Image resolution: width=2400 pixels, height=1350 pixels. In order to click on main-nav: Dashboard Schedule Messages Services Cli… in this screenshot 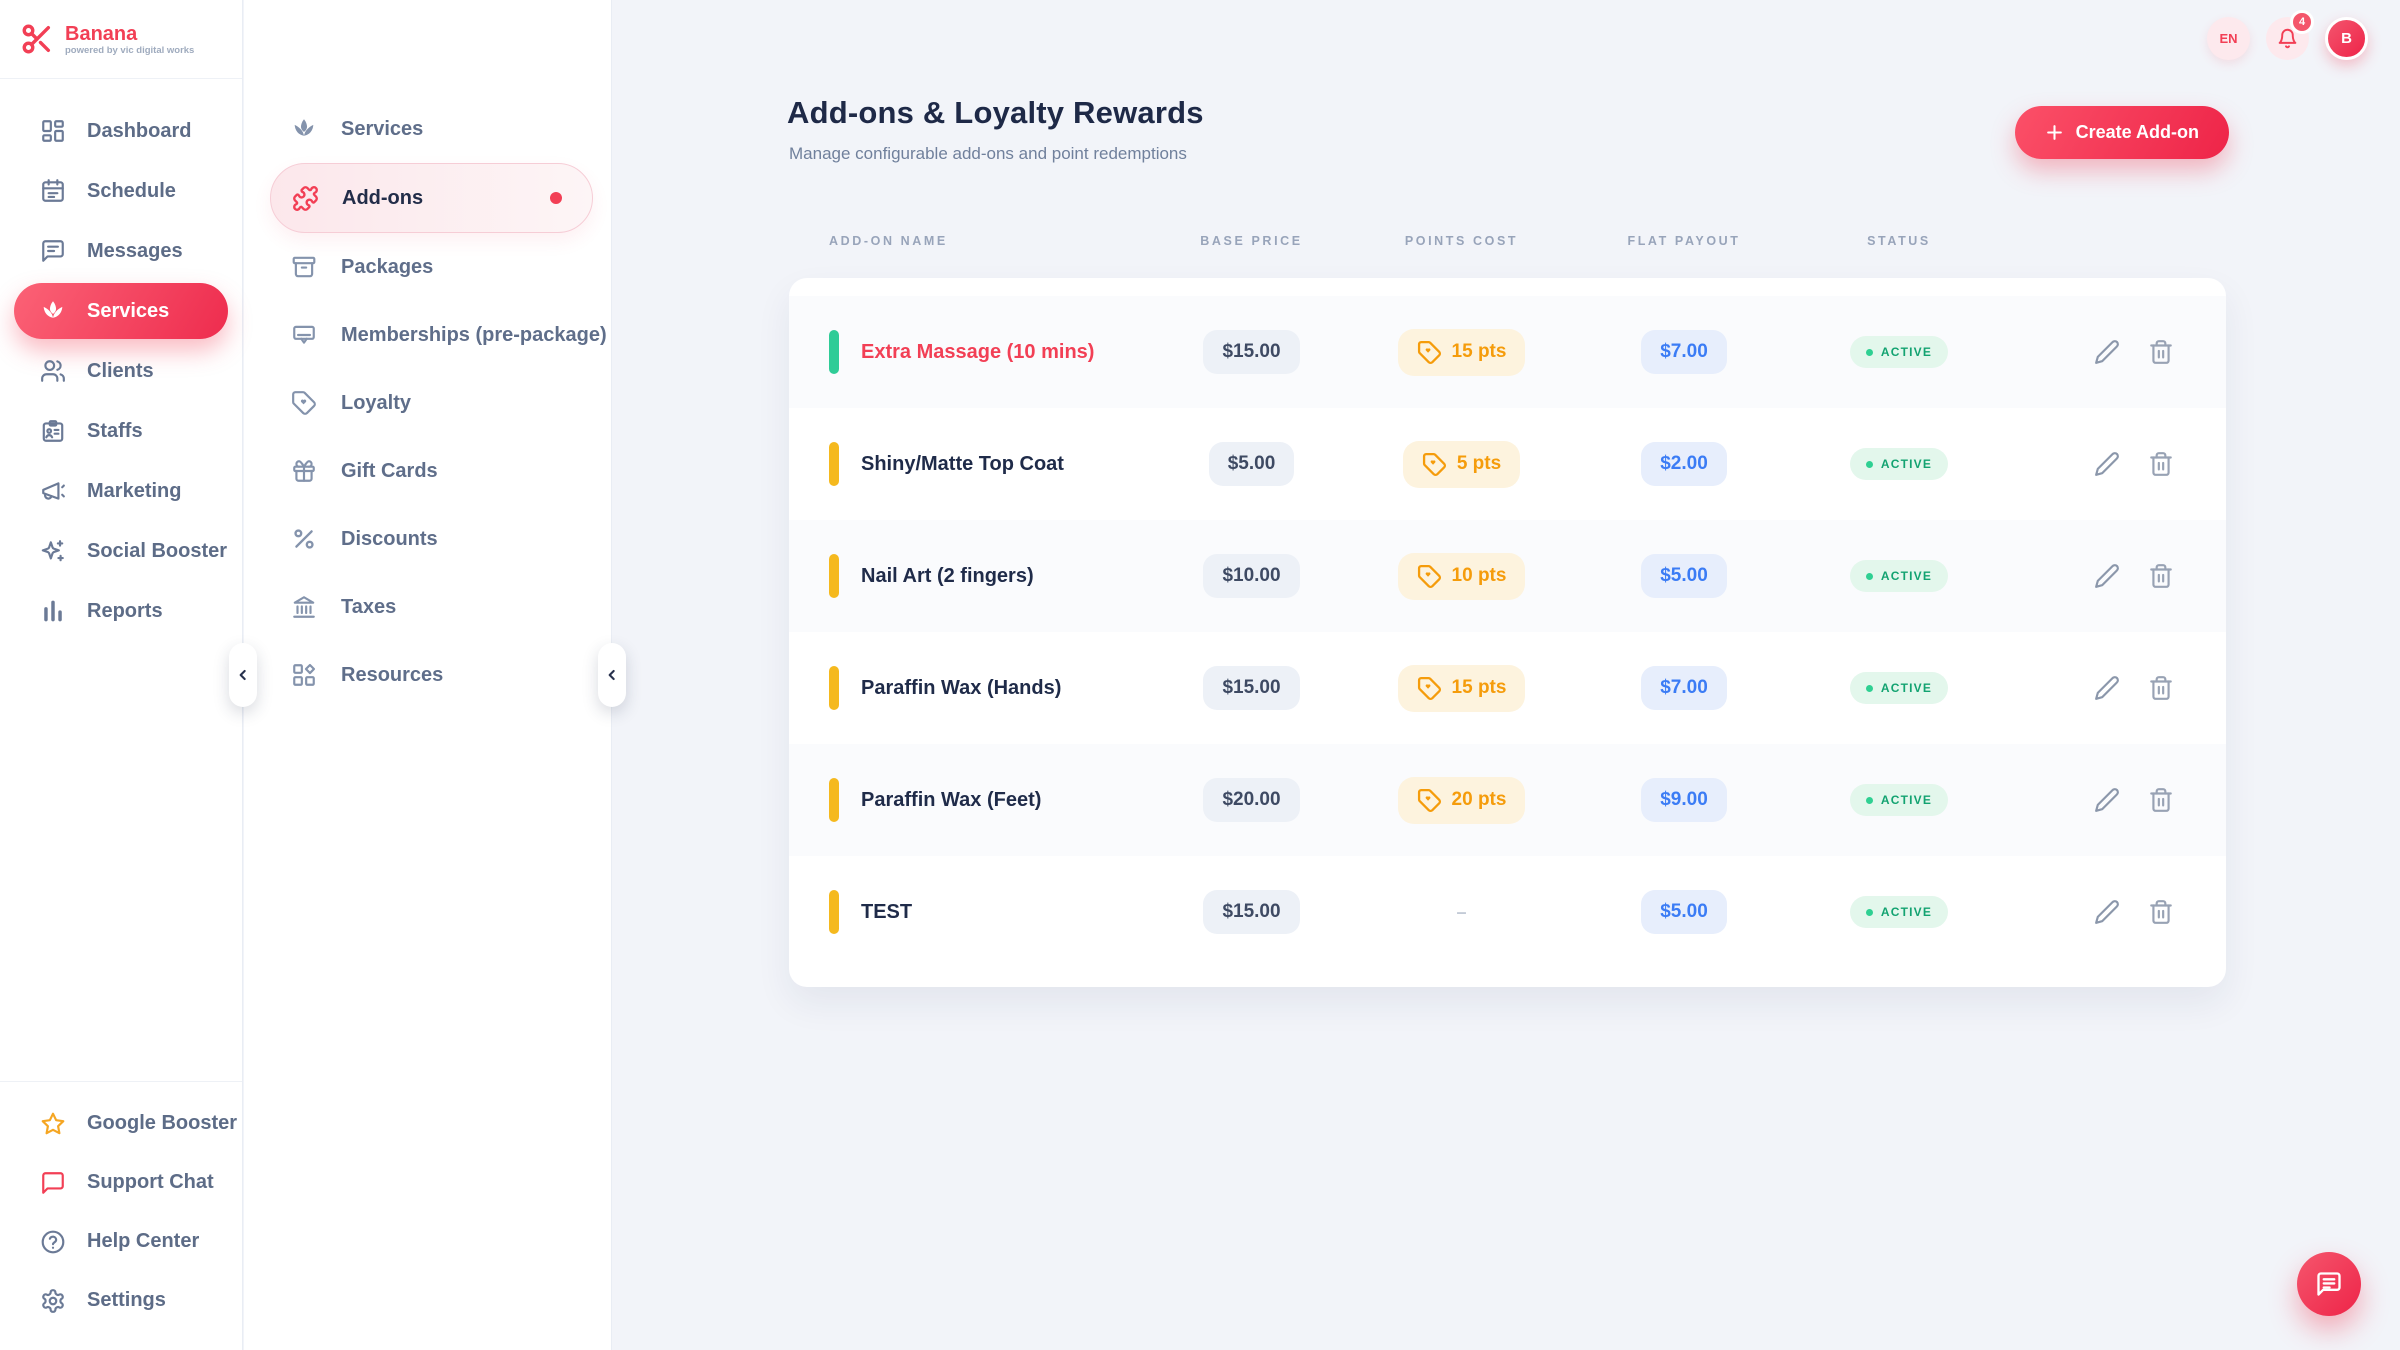, I will do `click(121, 360)`.